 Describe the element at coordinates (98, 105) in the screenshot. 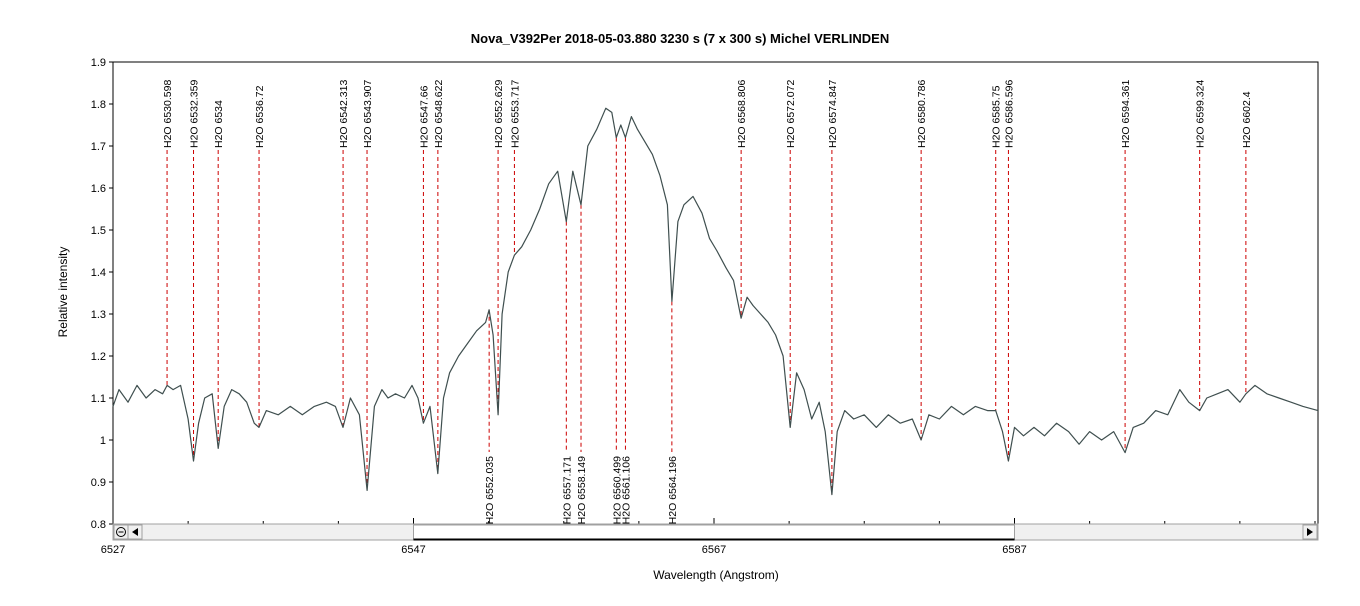

I see `y-tick-label: 1.8` at that location.